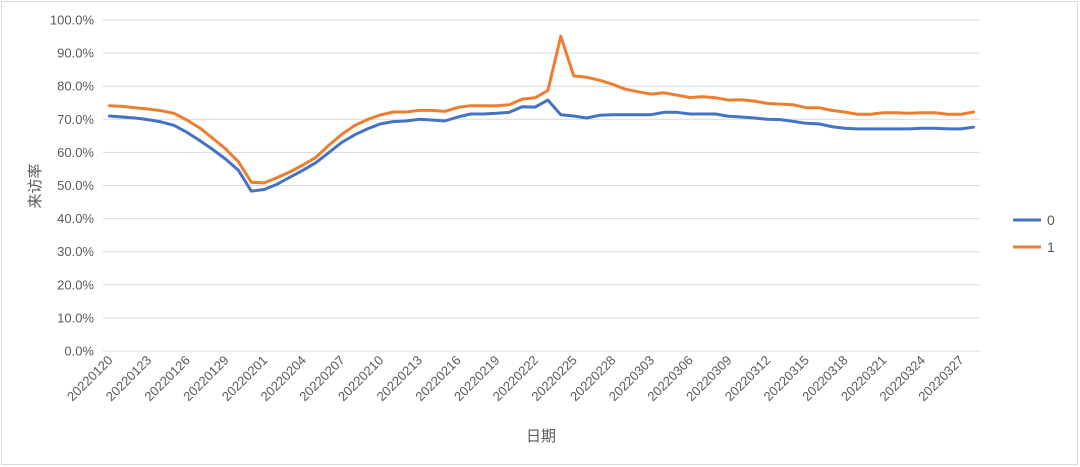  I want to click on y-tick-label: 50.0%, so click(75, 185).